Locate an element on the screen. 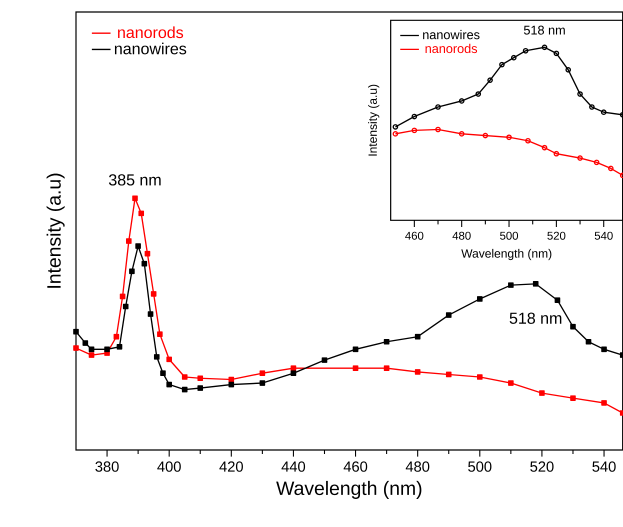 The width and height of the screenshot is (623, 527). x-tick-label: 380 is located at coordinates (107, 466).